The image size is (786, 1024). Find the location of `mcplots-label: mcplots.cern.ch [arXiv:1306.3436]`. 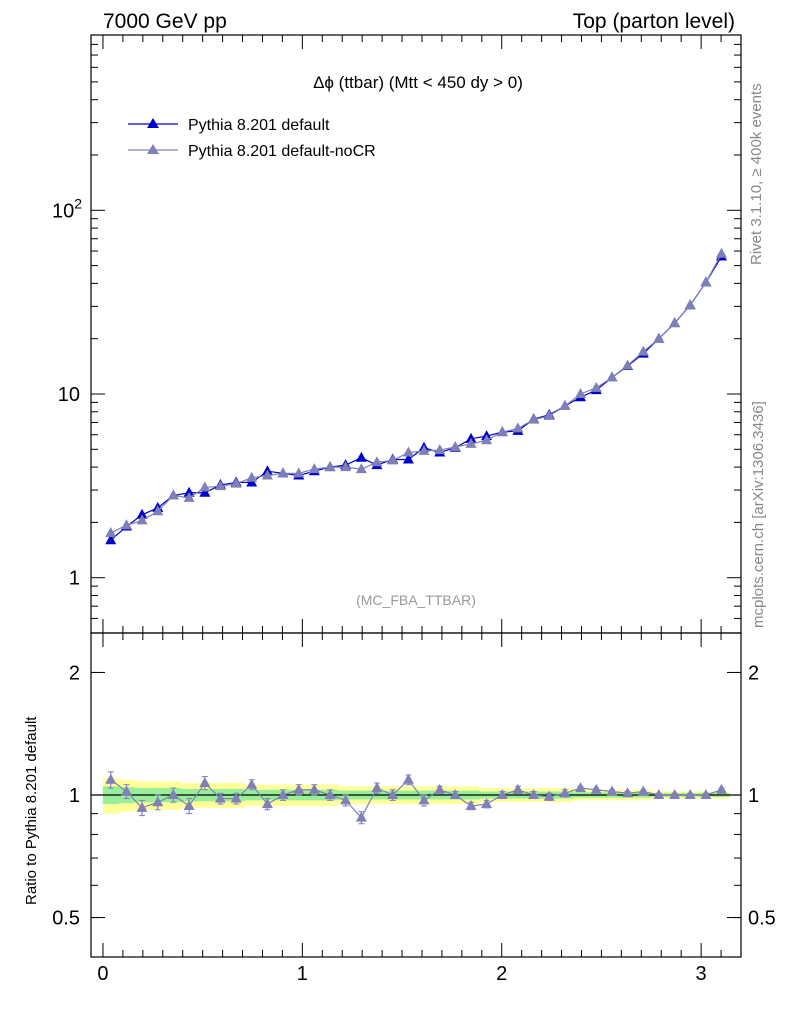

mcplots-label: mcplots.cern.ch [arXiv:1306.3436] is located at coordinates (758, 514).